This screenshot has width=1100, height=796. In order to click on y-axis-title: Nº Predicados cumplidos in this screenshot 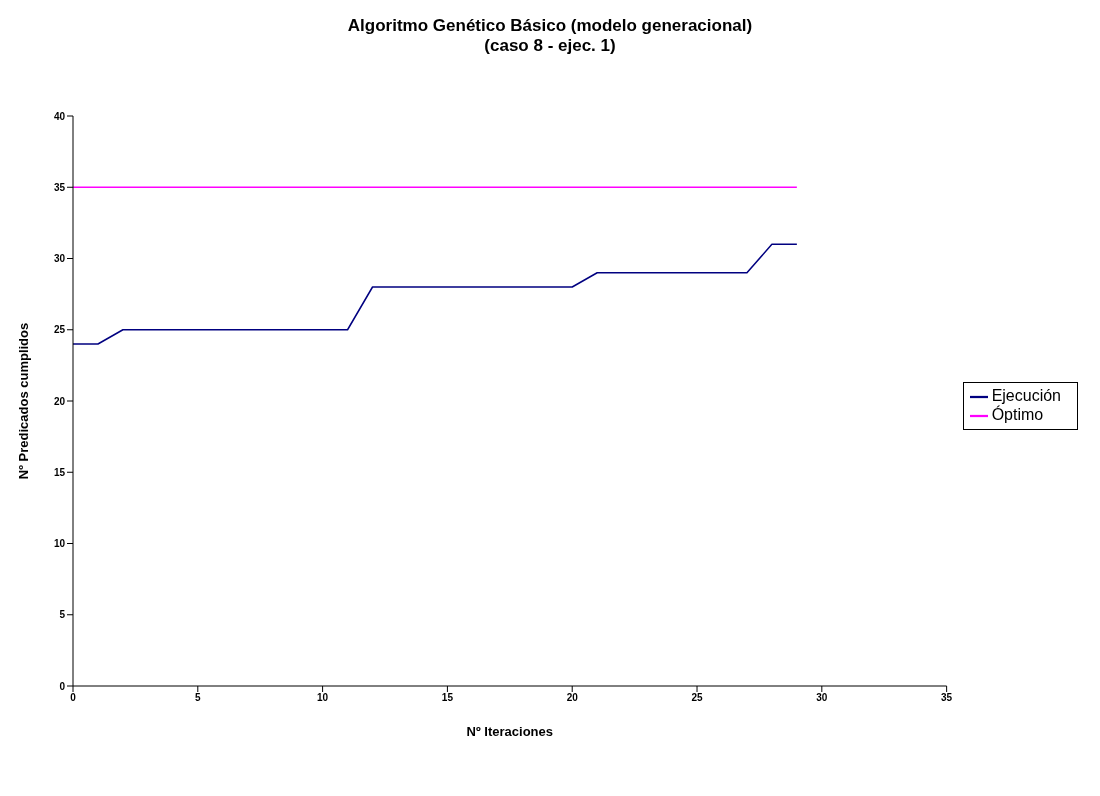, I will do `click(23, 401)`.